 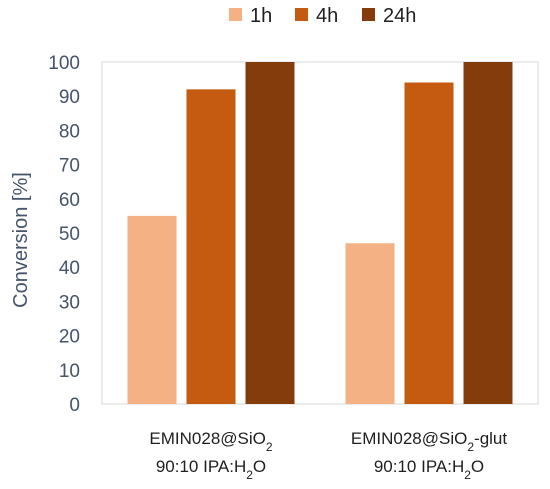 What do you see at coordinates (69, 97) in the screenshot?
I see `y-tick-label: 90` at bounding box center [69, 97].